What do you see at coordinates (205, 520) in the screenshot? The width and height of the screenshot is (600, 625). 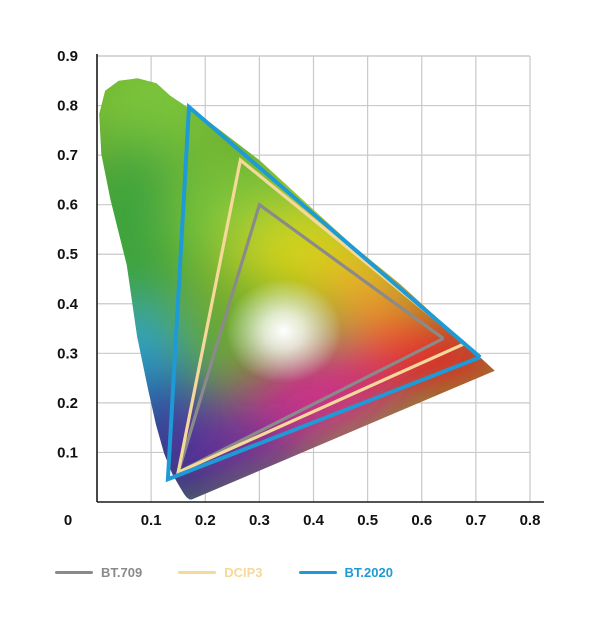 I see `x-tick-label: 0.2` at bounding box center [205, 520].